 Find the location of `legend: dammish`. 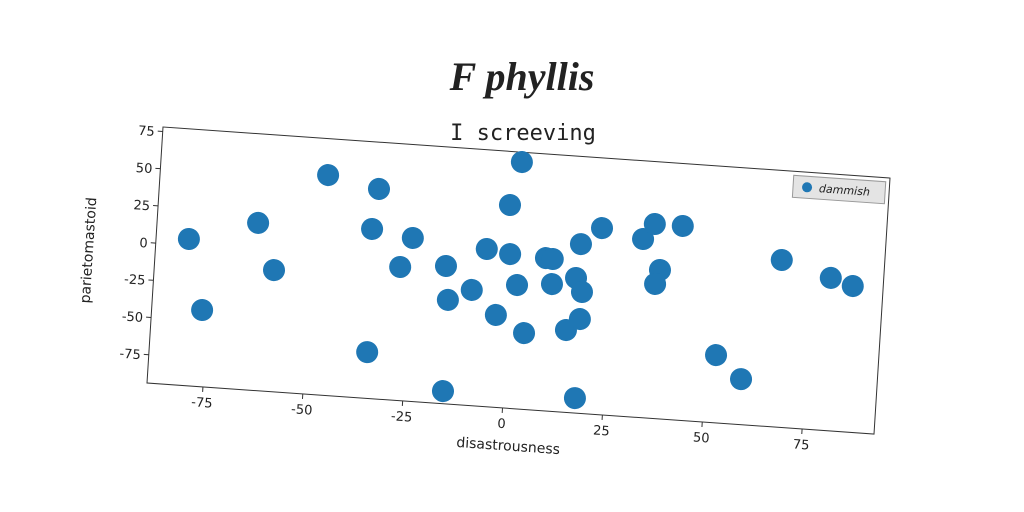

legend: dammish is located at coordinates (839, 189).